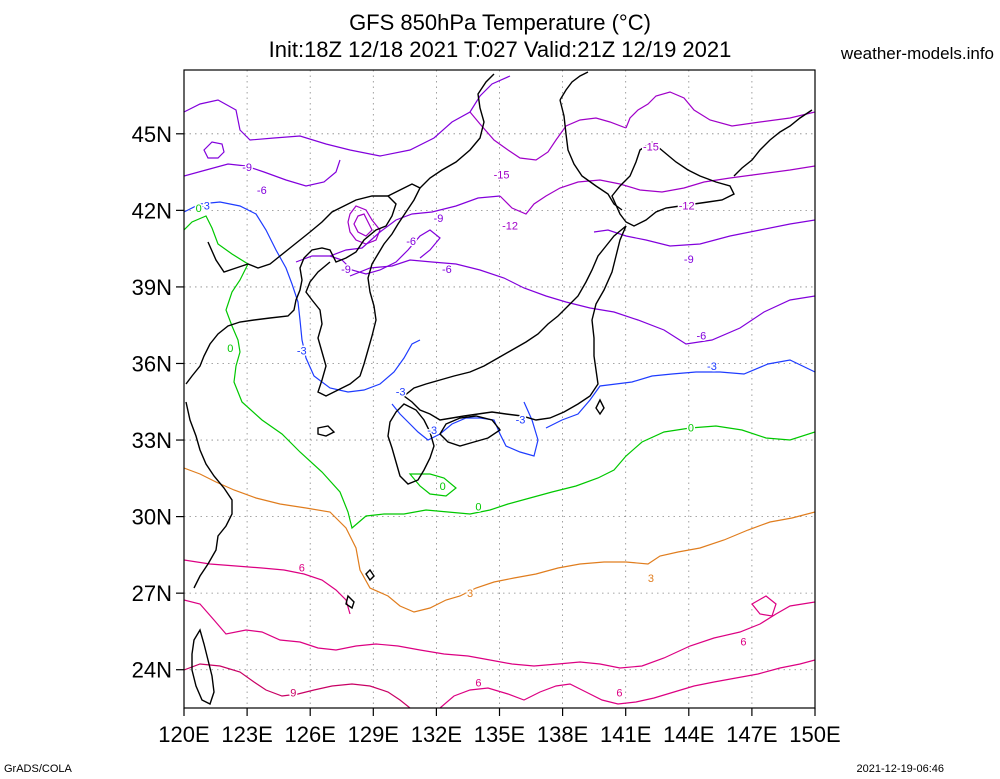 This screenshot has width=1000, height=779. Describe the element at coordinates (562, 734) in the screenshot. I see `lon-tick-label: 138E` at that location.